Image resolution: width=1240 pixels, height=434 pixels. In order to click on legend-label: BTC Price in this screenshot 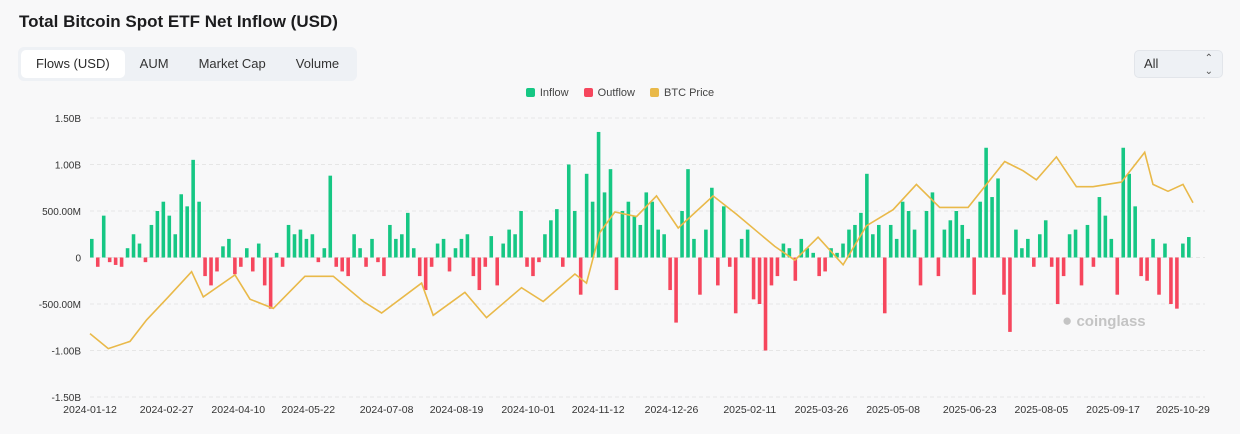, I will do `click(689, 93)`.